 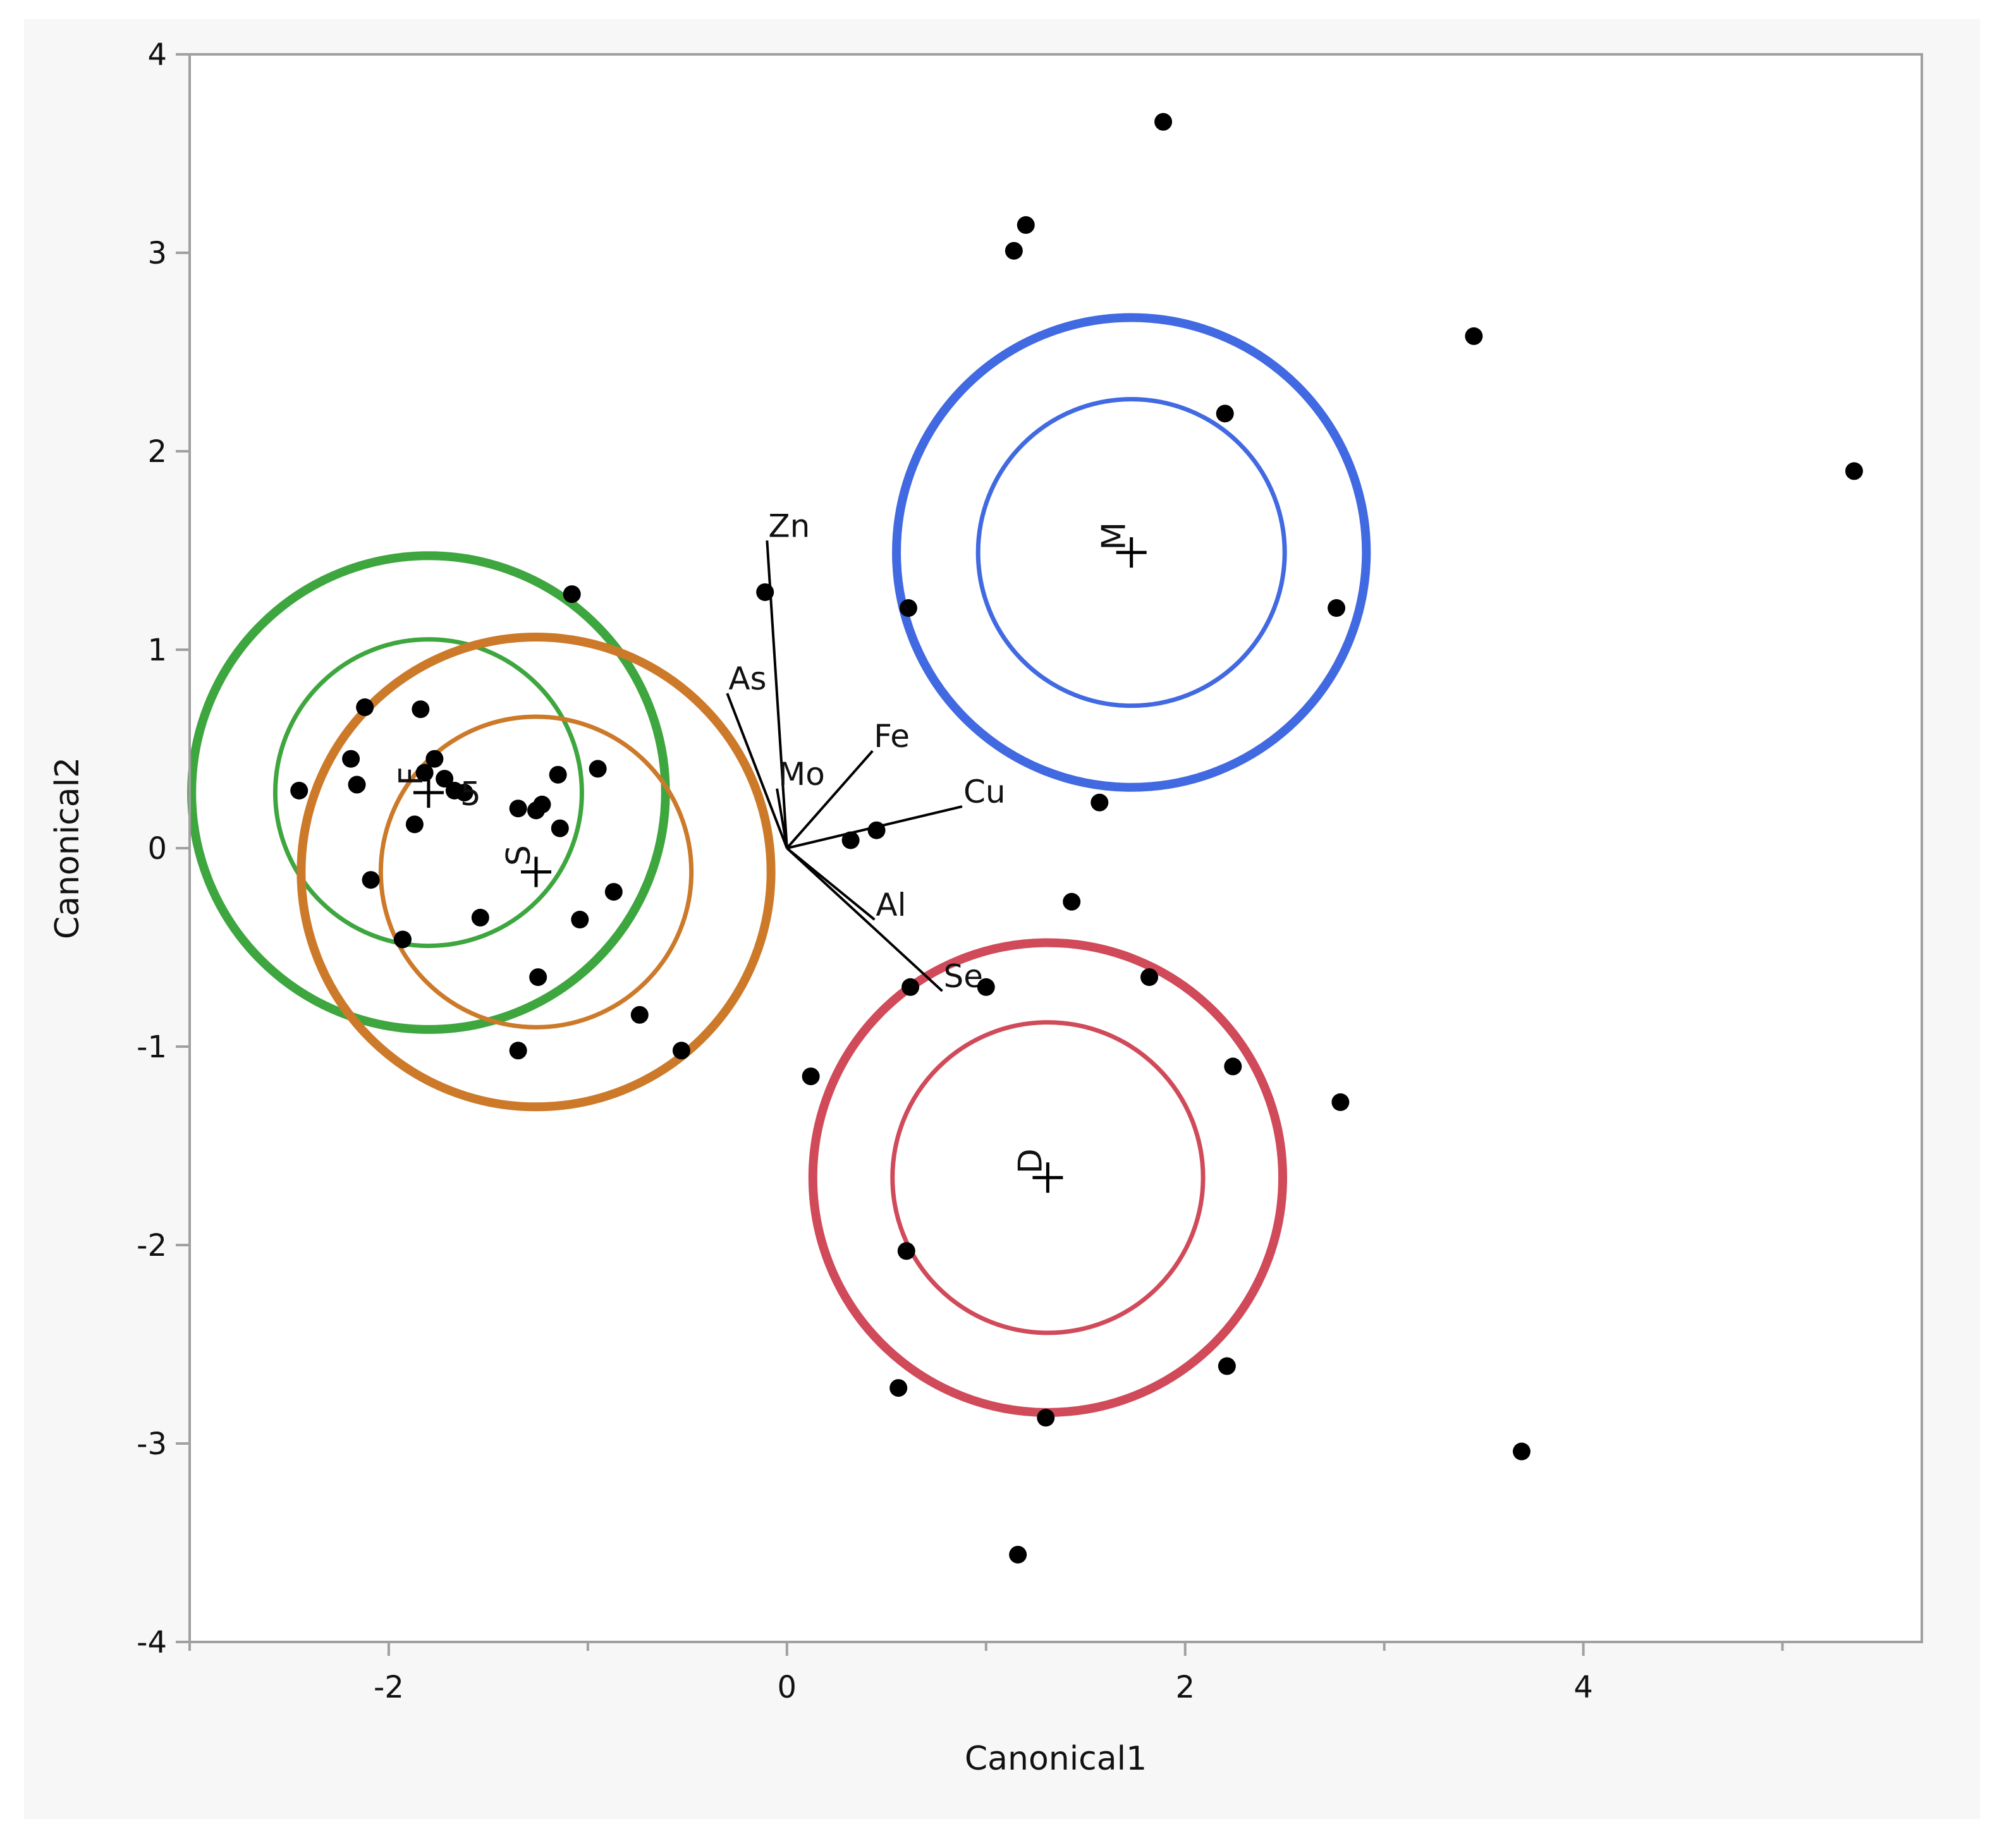 I want to click on y-tick-label: 2, so click(x=157, y=452).